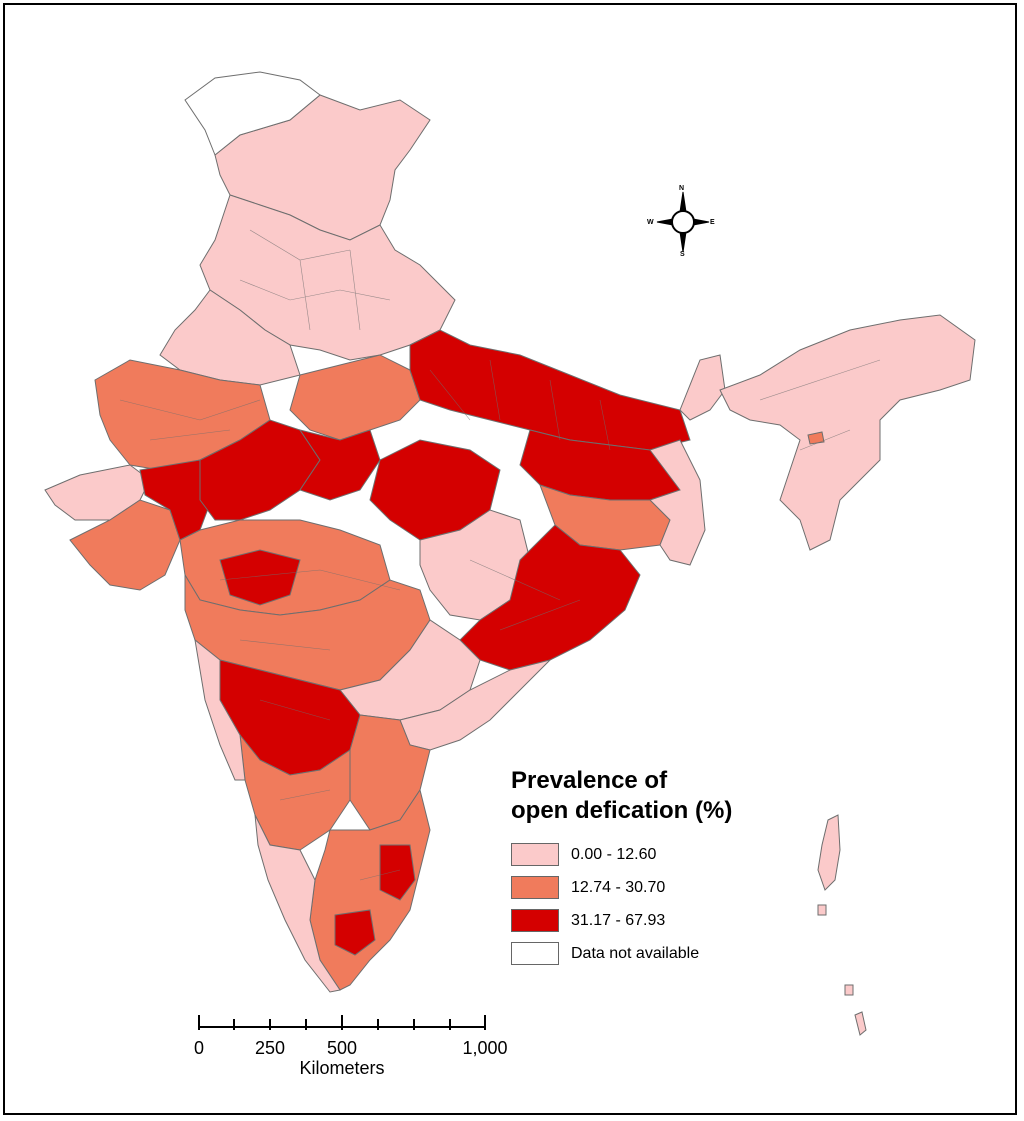  Describe the element at coordinates (622, 810) in the screenshot. I see `legend-title-line2: open defication (%)` at that location.